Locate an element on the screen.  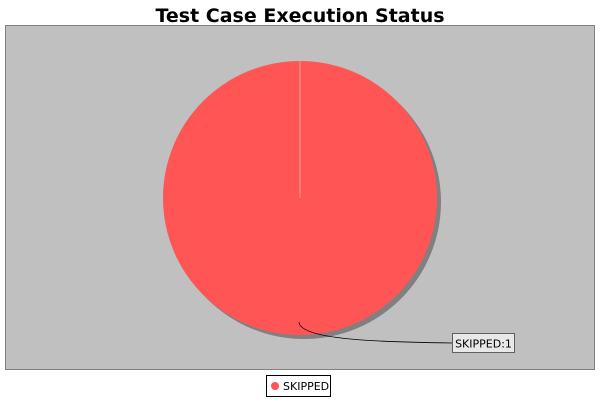
slice-label-leader-line is located at coordinates (375, 332).